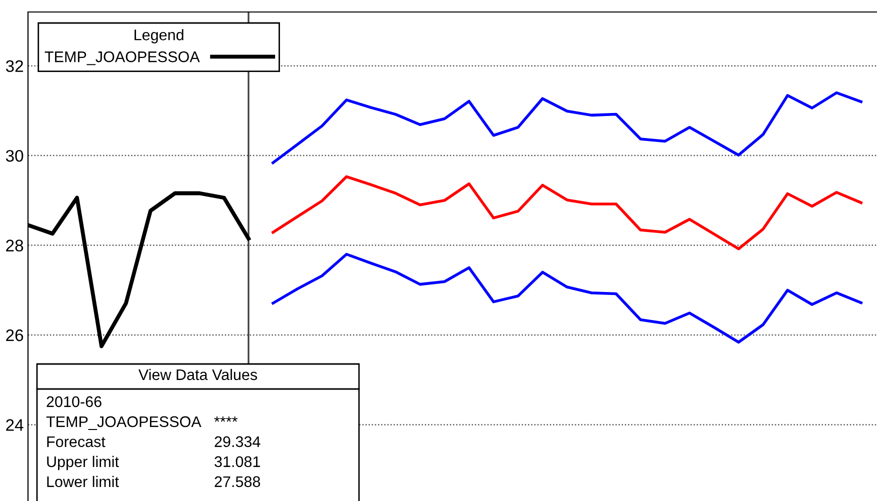 This screenshot has height=501, width=877. I want to click on annotation: Upper limit, so click(83, 463).